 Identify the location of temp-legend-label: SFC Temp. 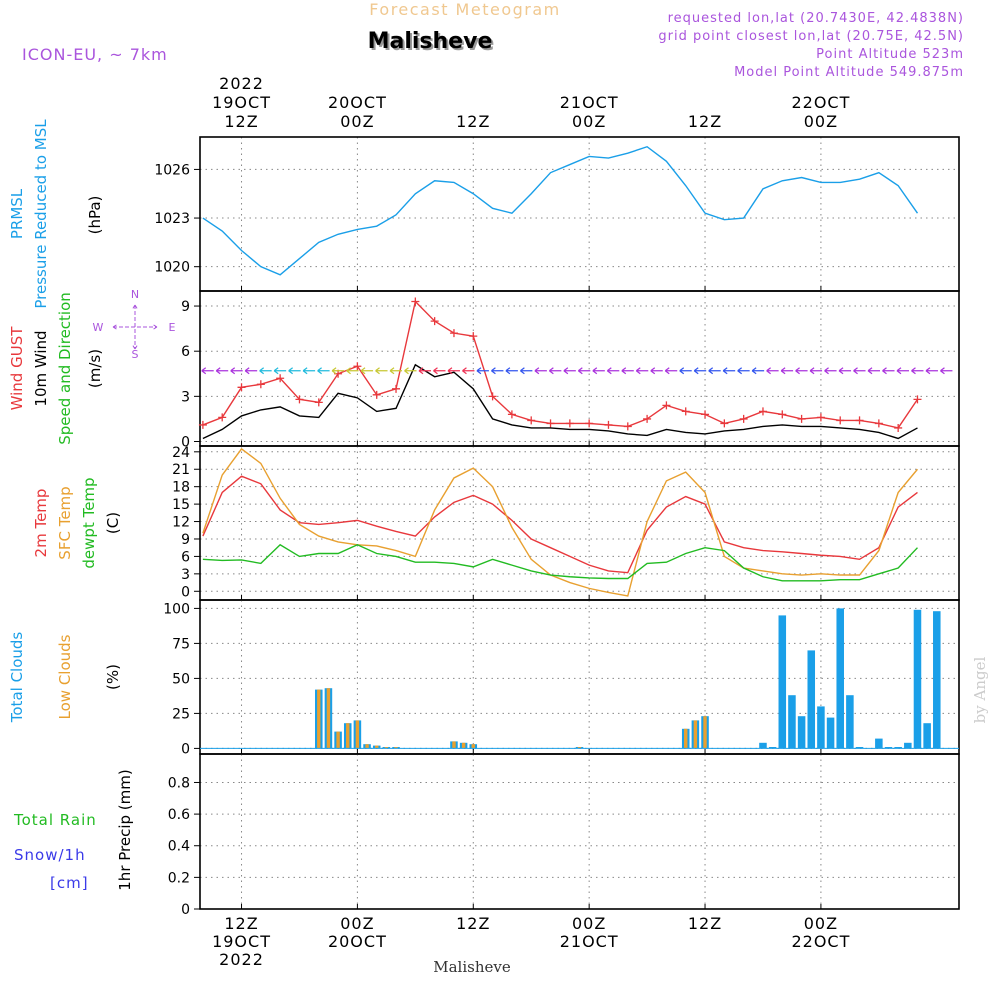
(65, 522).